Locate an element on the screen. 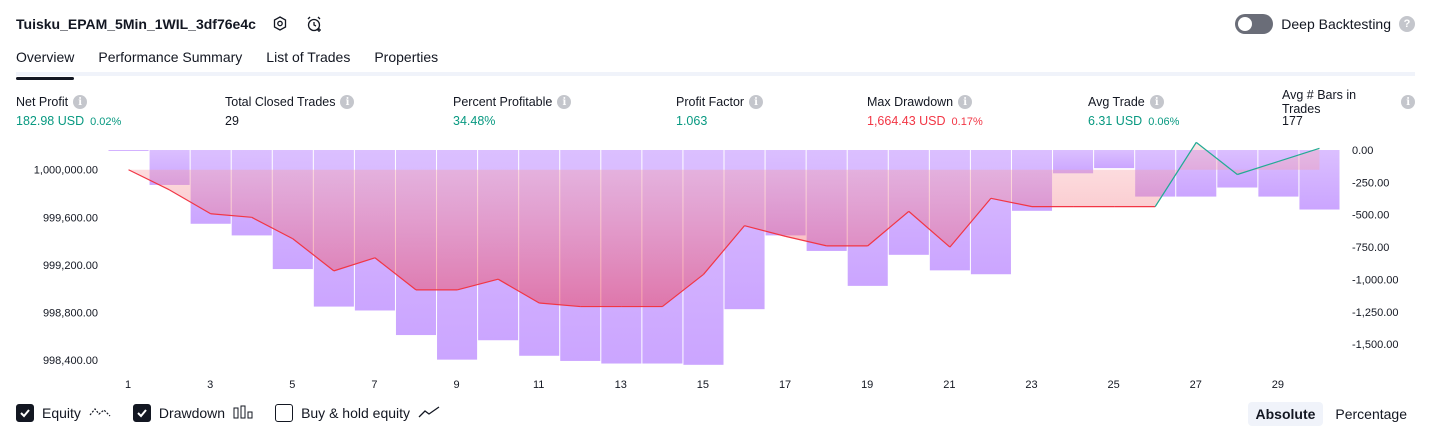 The width and height of the screenshot is (1431, 438). left-axis-tick-label: 999,200.00 is located at coordinates (70, 266).